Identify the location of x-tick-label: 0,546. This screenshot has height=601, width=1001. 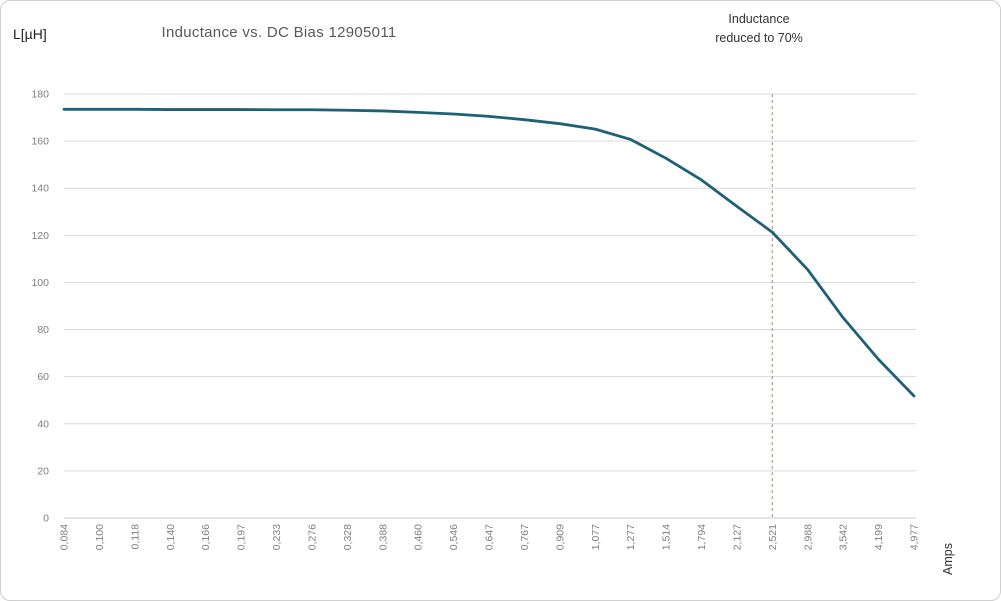
(454, 537).